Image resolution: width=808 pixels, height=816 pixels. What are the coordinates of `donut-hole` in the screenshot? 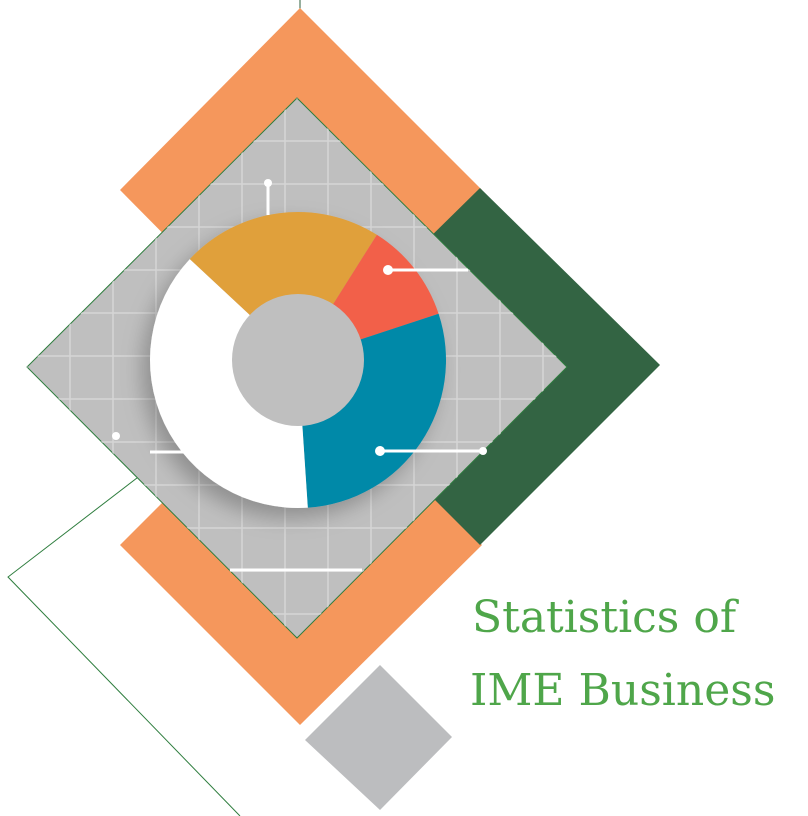 It's located at (298, 360).